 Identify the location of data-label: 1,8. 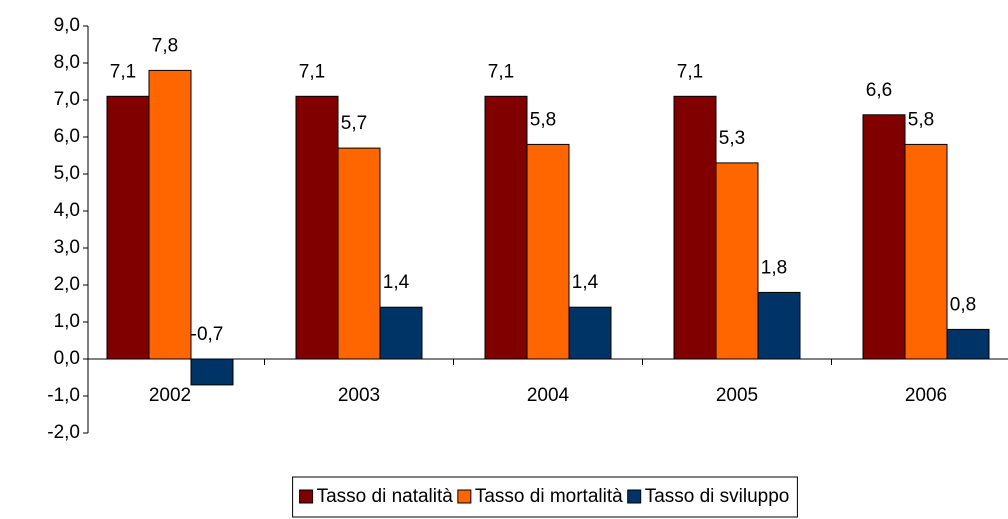
(774, 267).